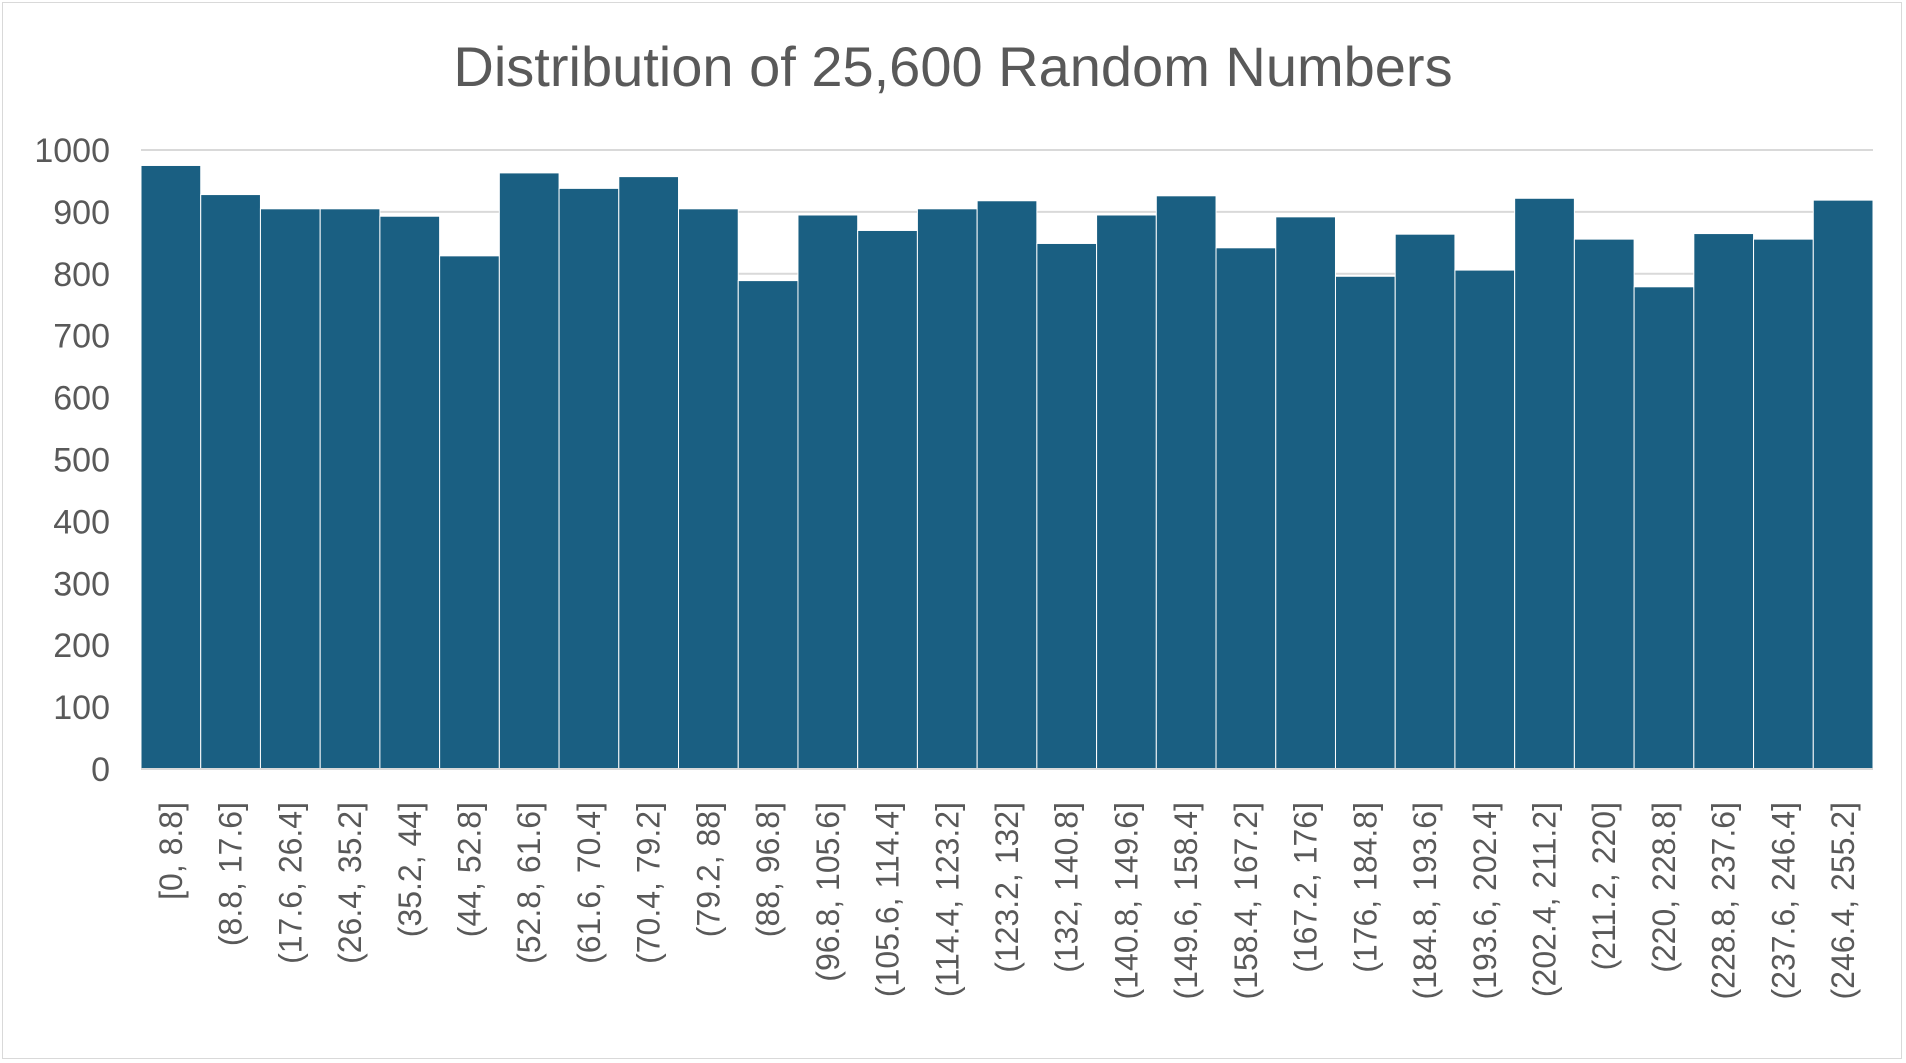  Describe the element at coordinates (81, 275) in the screenshot. I see `y-tick-label: 800` at that location.